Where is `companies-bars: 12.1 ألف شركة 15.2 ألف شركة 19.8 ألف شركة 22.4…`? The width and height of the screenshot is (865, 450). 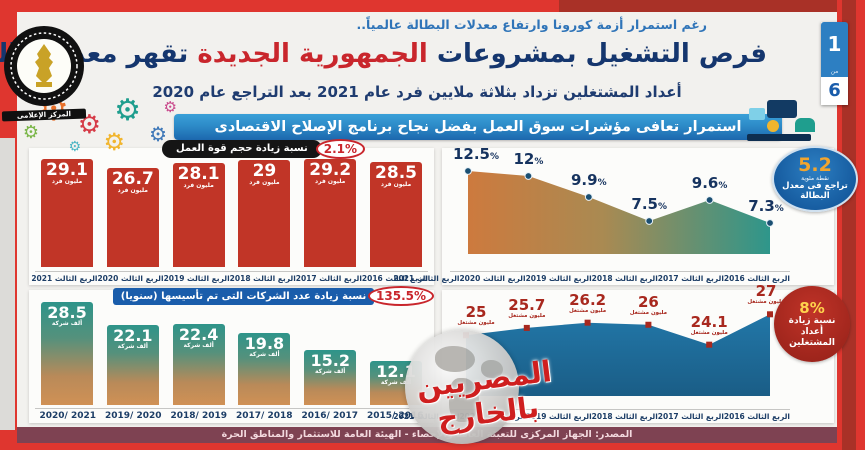 companies-bars: 12.1 ألف شركة 15.2 ألف شركة 19.8 ألف شركة 22.4… is located at coordinates (232, 352).